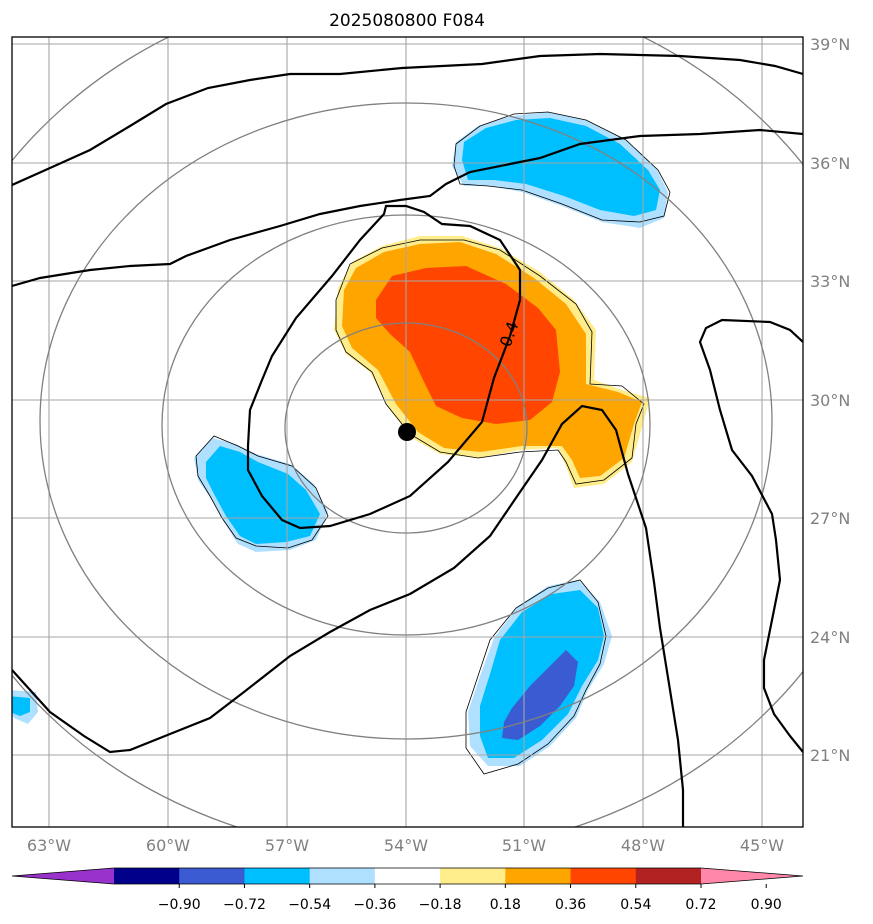  I want to click on colorbar-extend-high, so click(752, 876).